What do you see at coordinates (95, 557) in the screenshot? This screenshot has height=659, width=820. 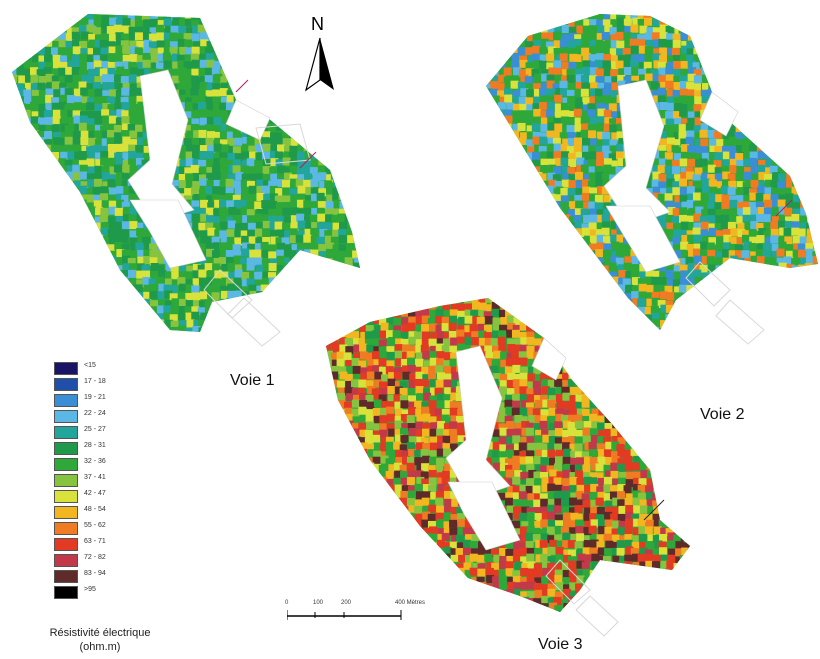 I see `legend-class-label: 72 - 82` at bounding box center [95, 557].